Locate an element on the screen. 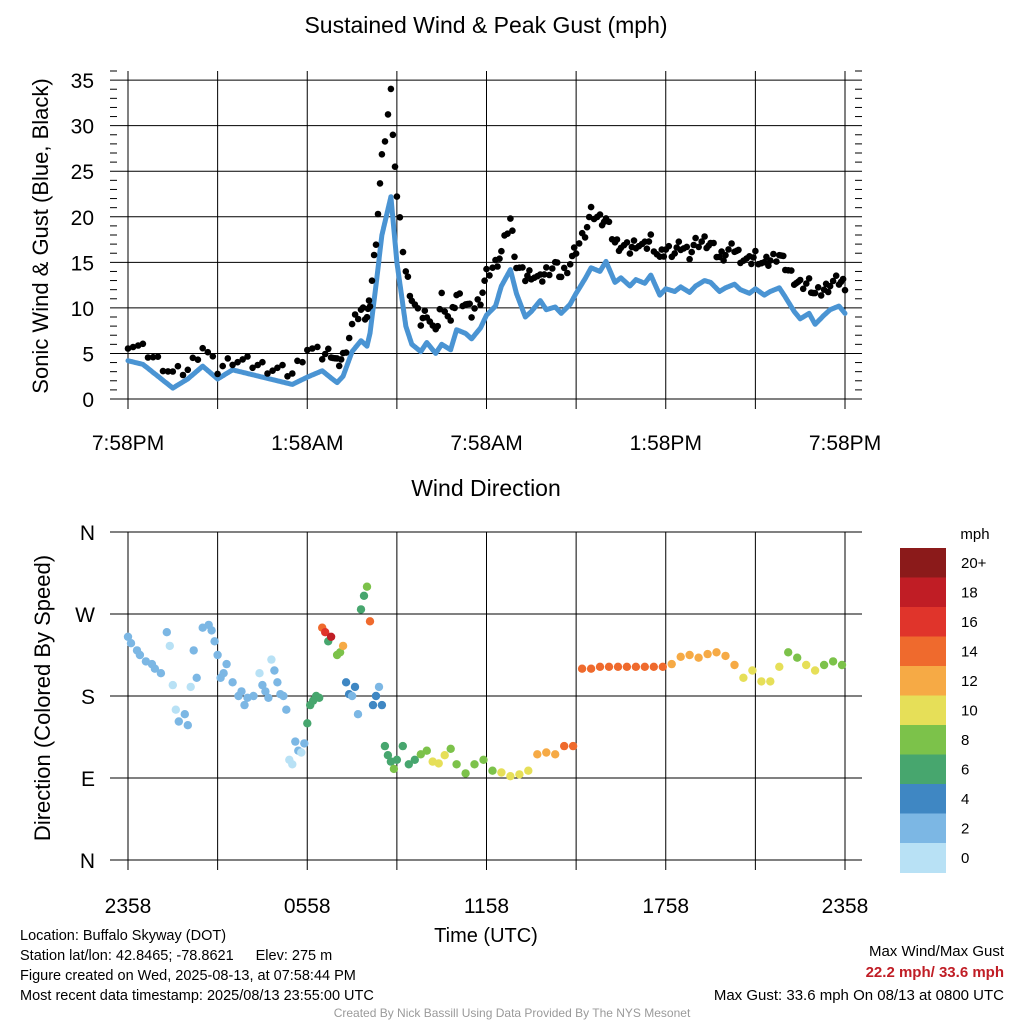 The height and width of the screenshot is (1024, 1024). bottom-y-tick-label: W is located at coordinates (85, 615).